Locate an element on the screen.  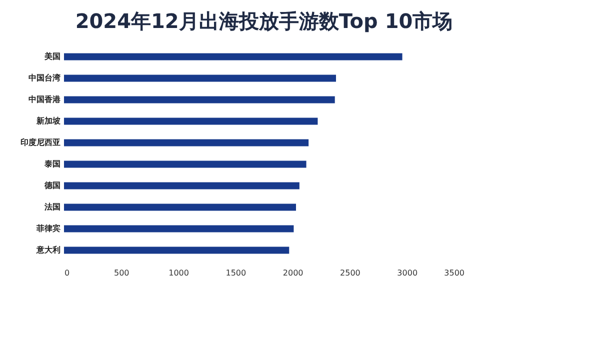
x-tick-label: 1500 is located at coordinates (236, 273).